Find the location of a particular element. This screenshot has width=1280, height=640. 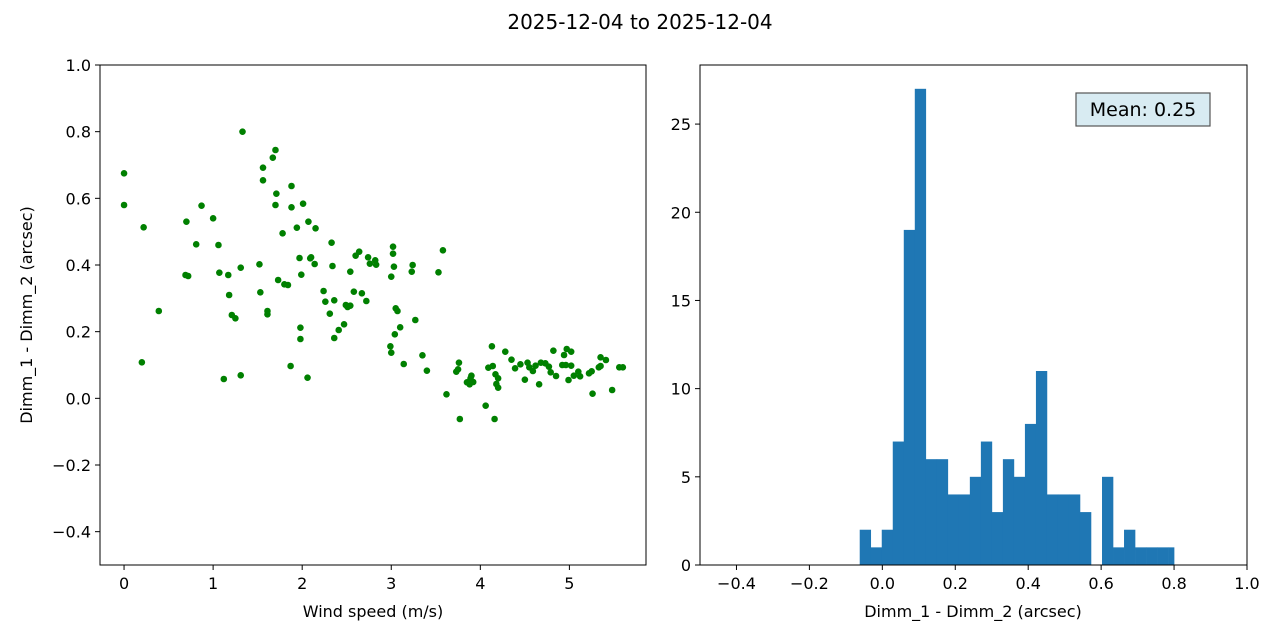

scatter-x-axis-label: Wind speed (m/s) is located at coordinates (373, 611).